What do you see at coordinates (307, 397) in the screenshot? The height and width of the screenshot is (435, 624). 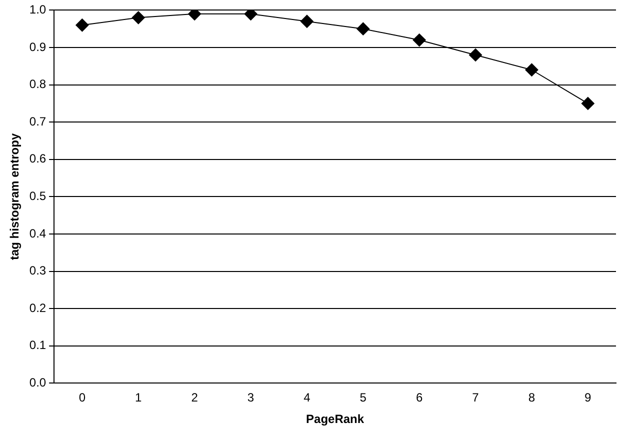 I see `x-tick-label: 4` at bounding box center [307, 397].